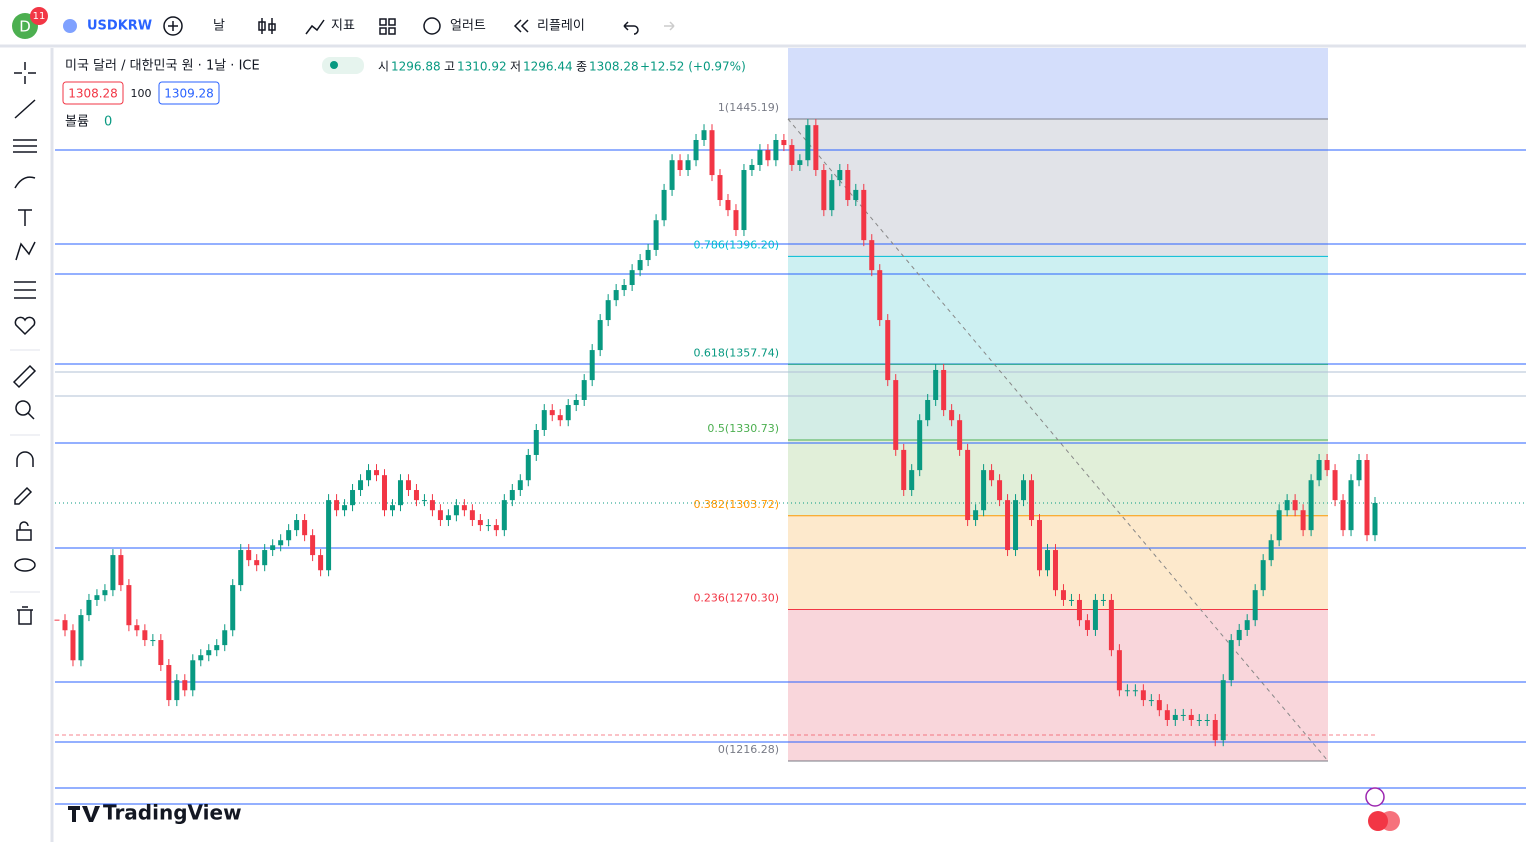 The image size is (1526, 846). Describe the element at coordinates (84, 814) in the screenshot. I see `logo` at that location.